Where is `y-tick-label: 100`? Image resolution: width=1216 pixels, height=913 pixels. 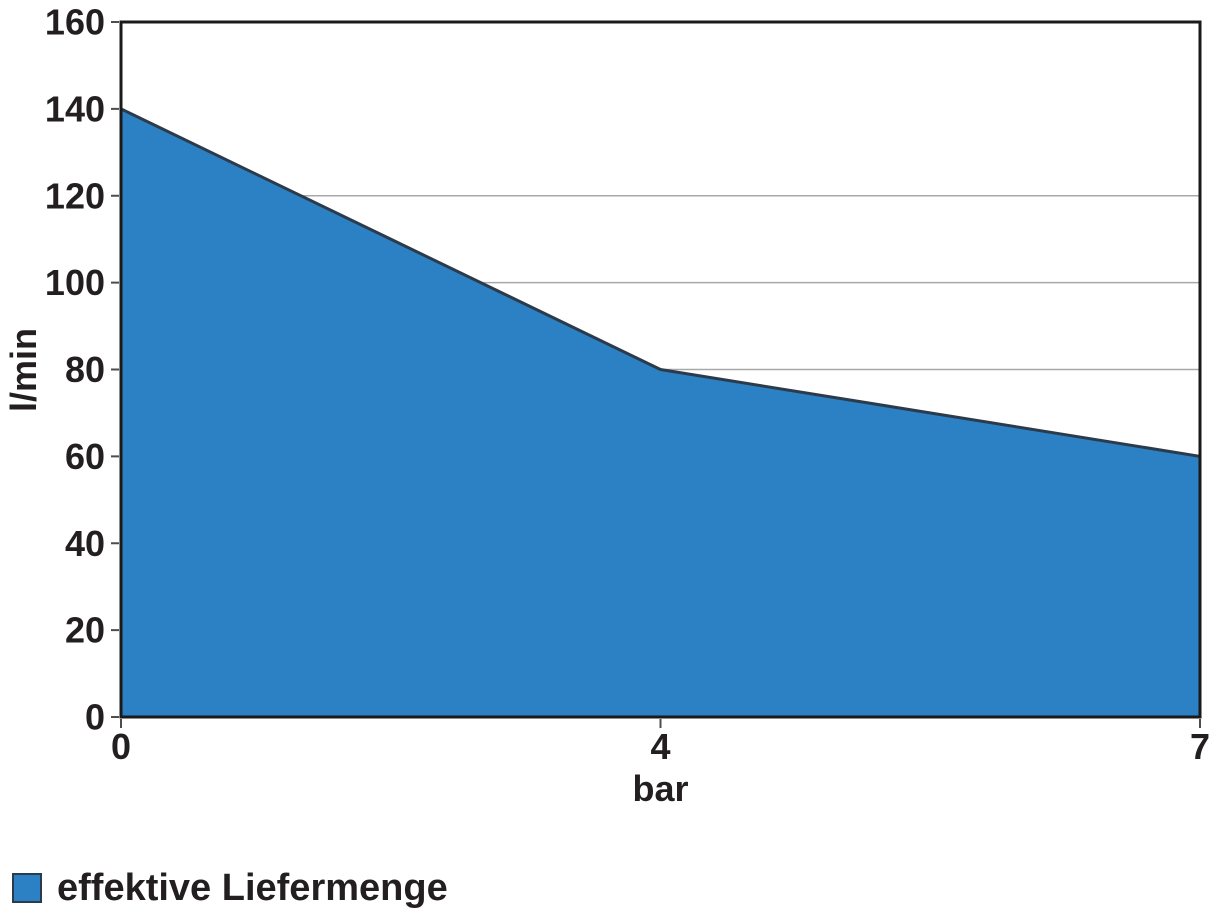 y-tick-label: 100 is located at coordinates (75, 282).